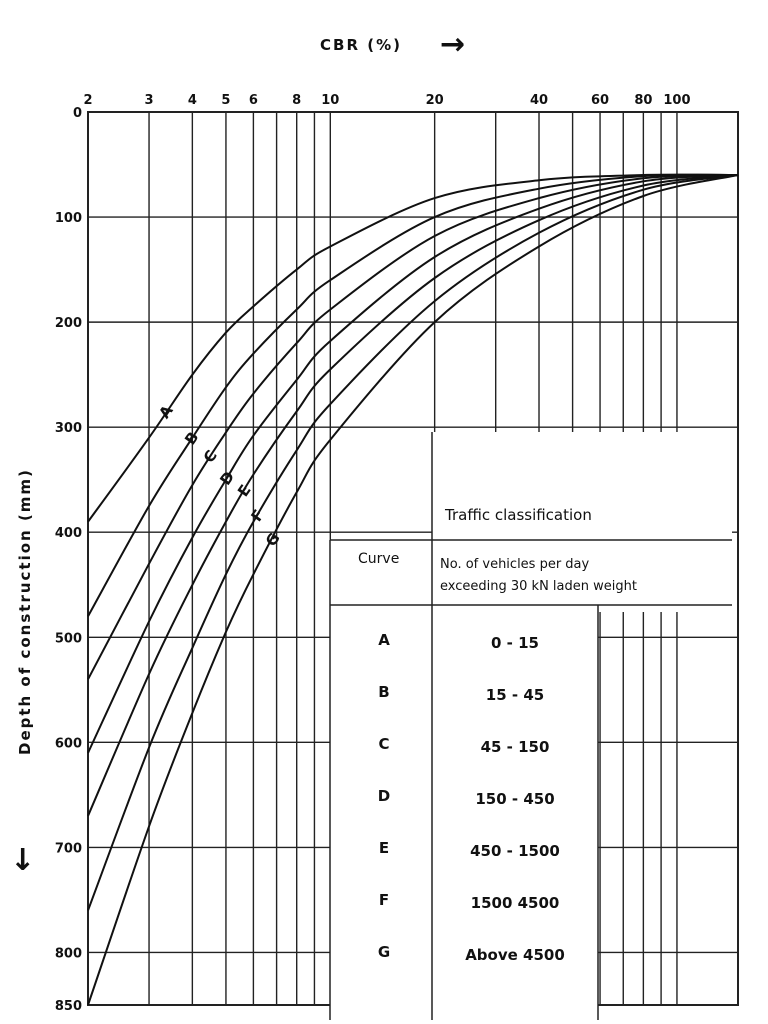  Describe the element at coordinates (225, 100) in the screenshot. I see `x-tick-label: 5` at that location.